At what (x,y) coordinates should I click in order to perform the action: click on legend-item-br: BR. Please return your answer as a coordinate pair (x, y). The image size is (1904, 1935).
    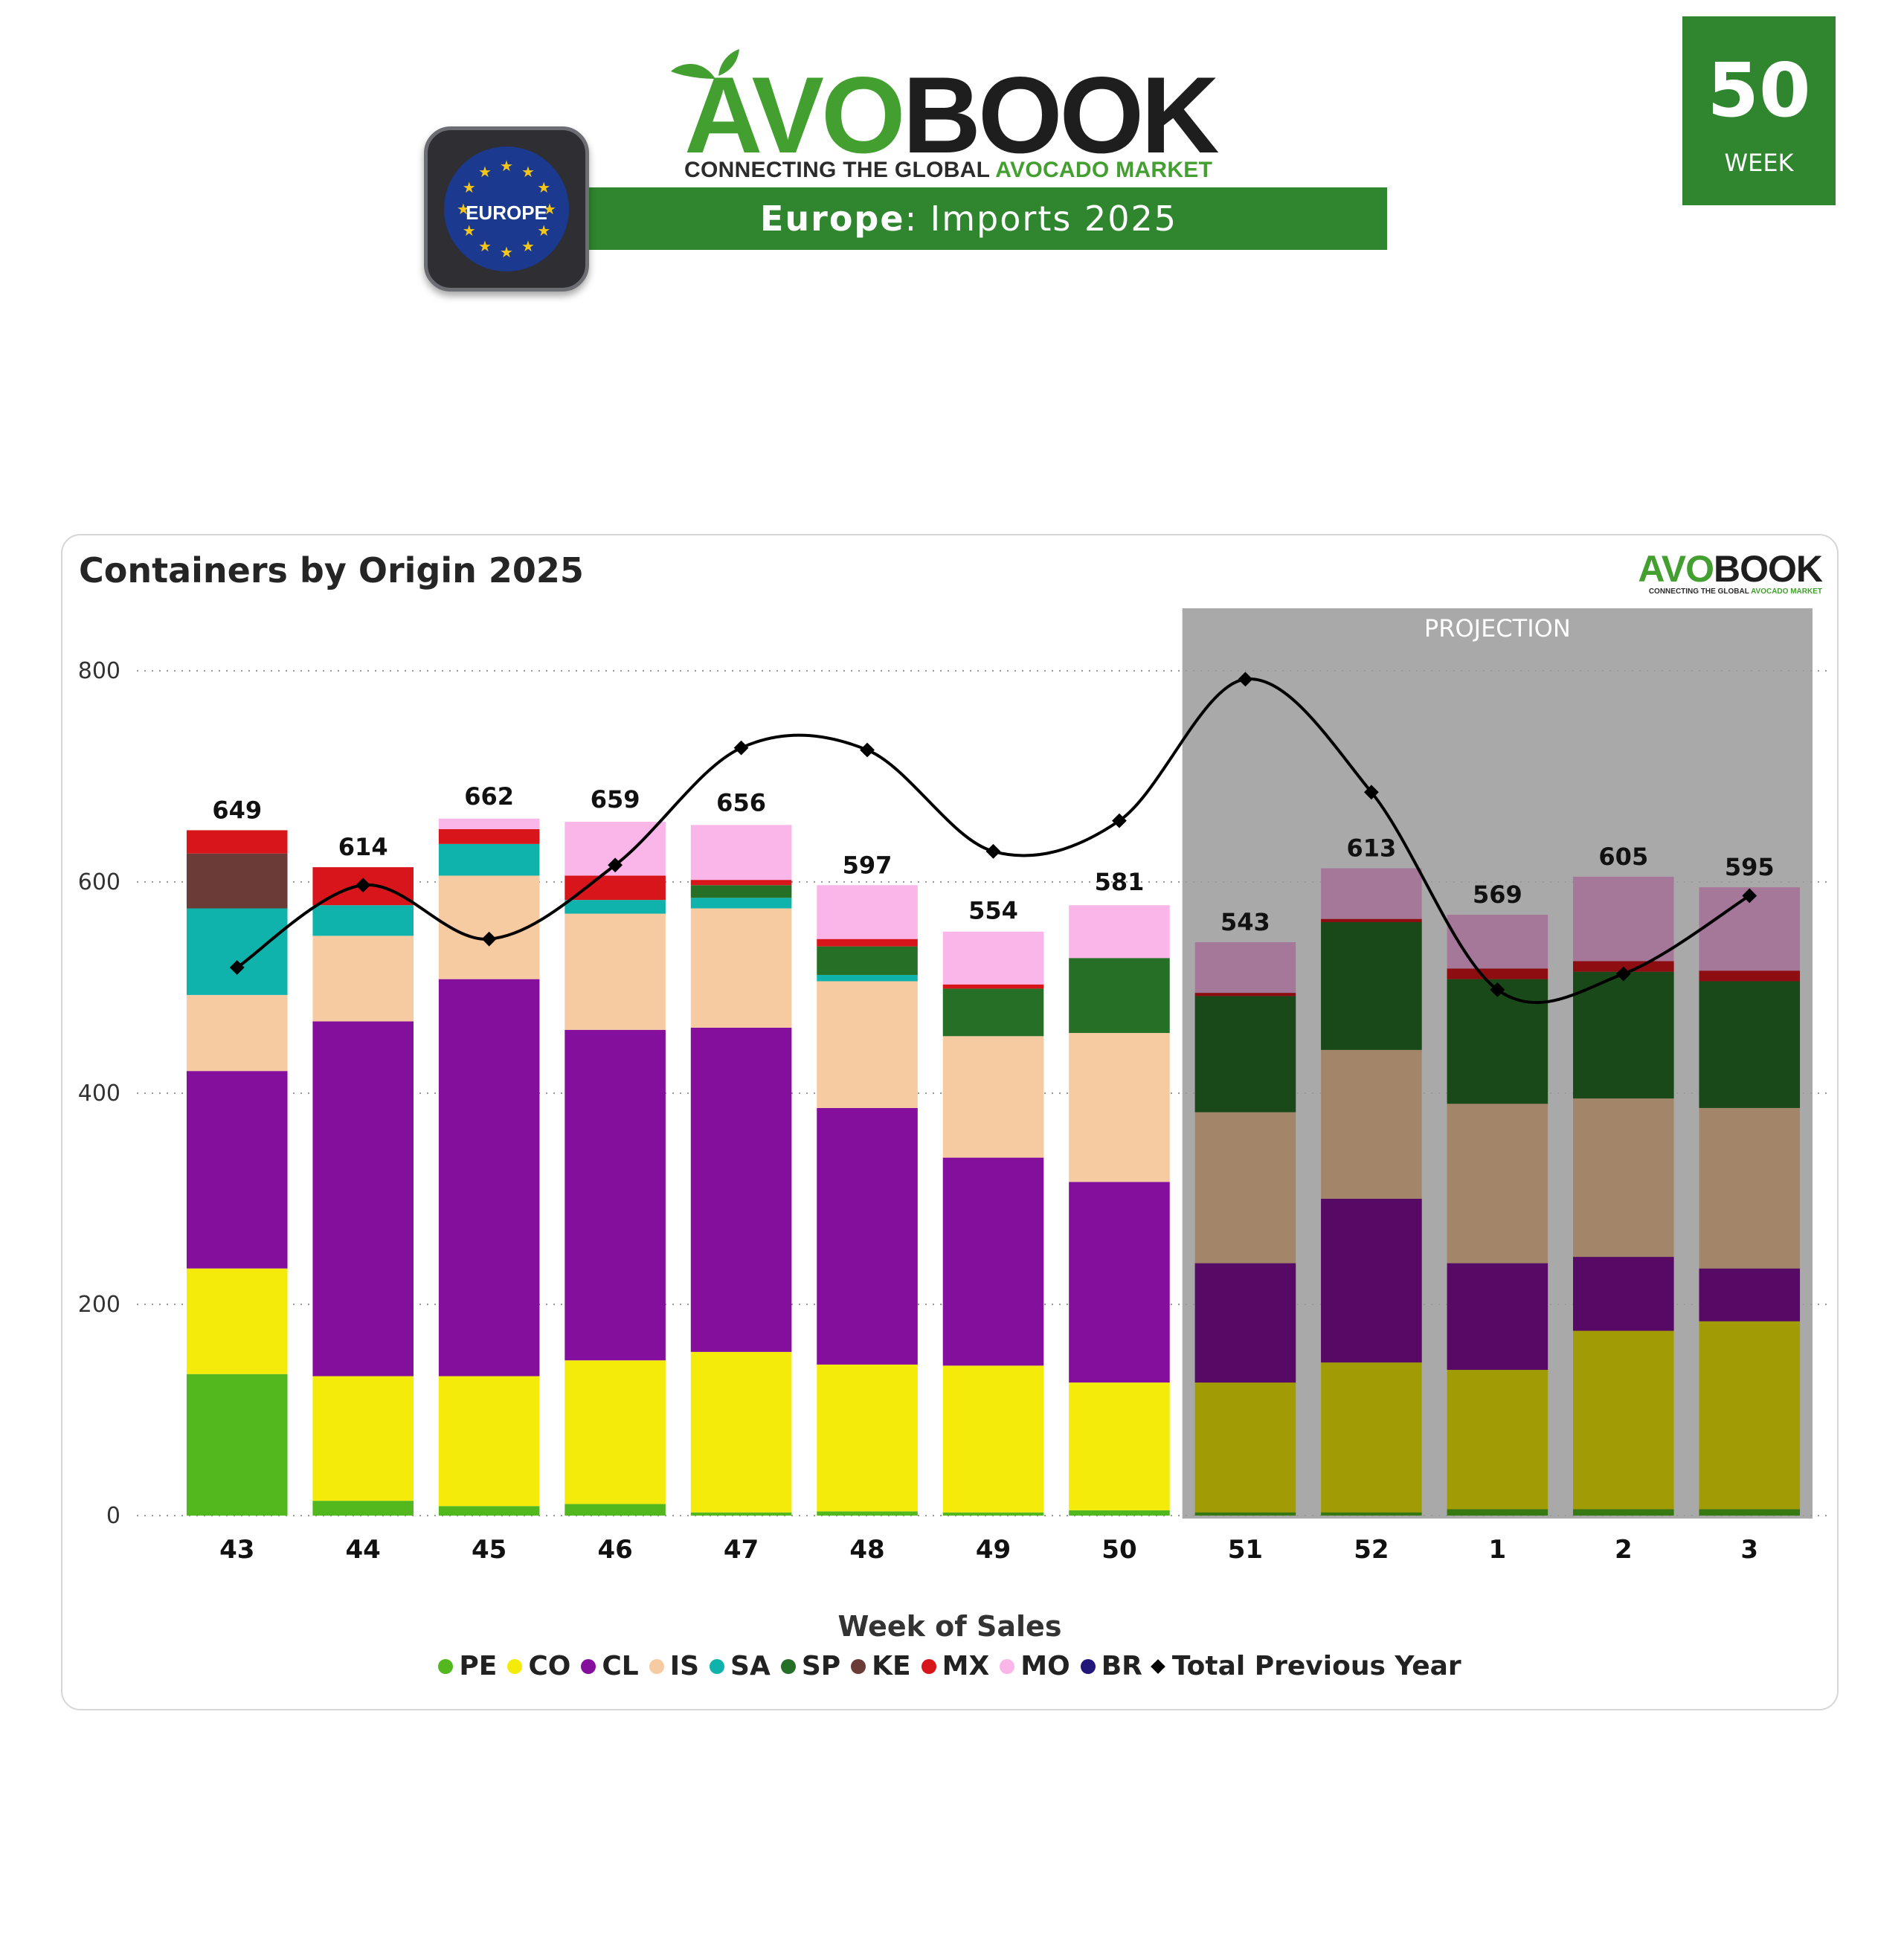
    Looking at the image, I should click on (1111, 1666).